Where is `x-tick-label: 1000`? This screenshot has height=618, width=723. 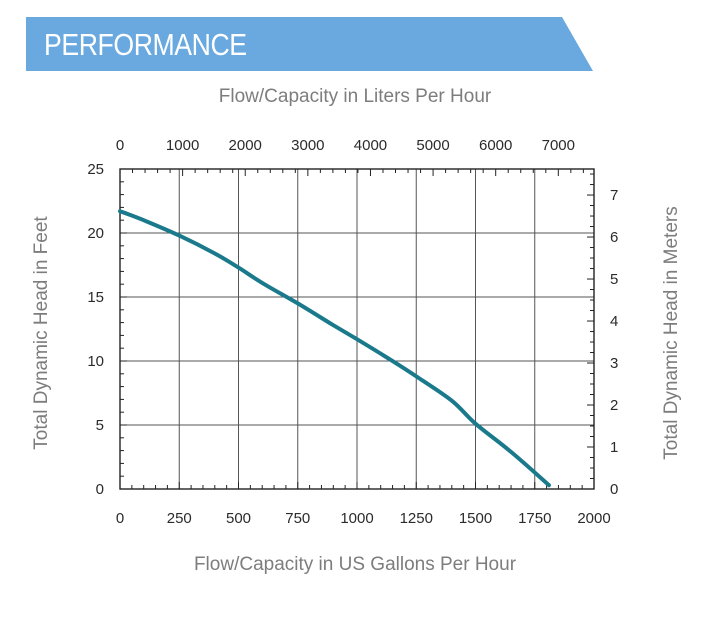
x-tick-label: 1000 is located at coordinates (356, 518).